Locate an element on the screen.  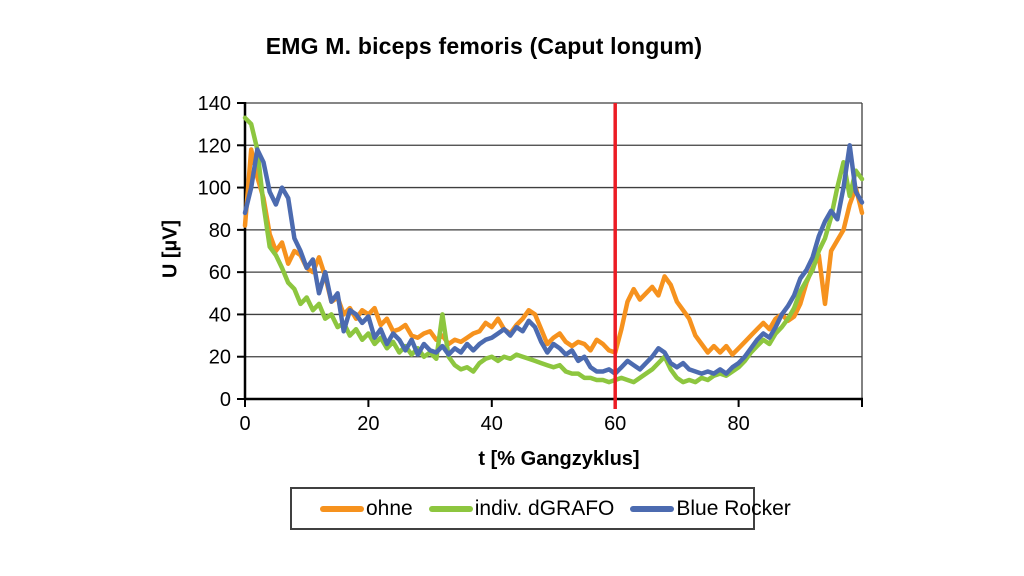
legend-label-ohne: ohne is located at coordinates (389, 508).